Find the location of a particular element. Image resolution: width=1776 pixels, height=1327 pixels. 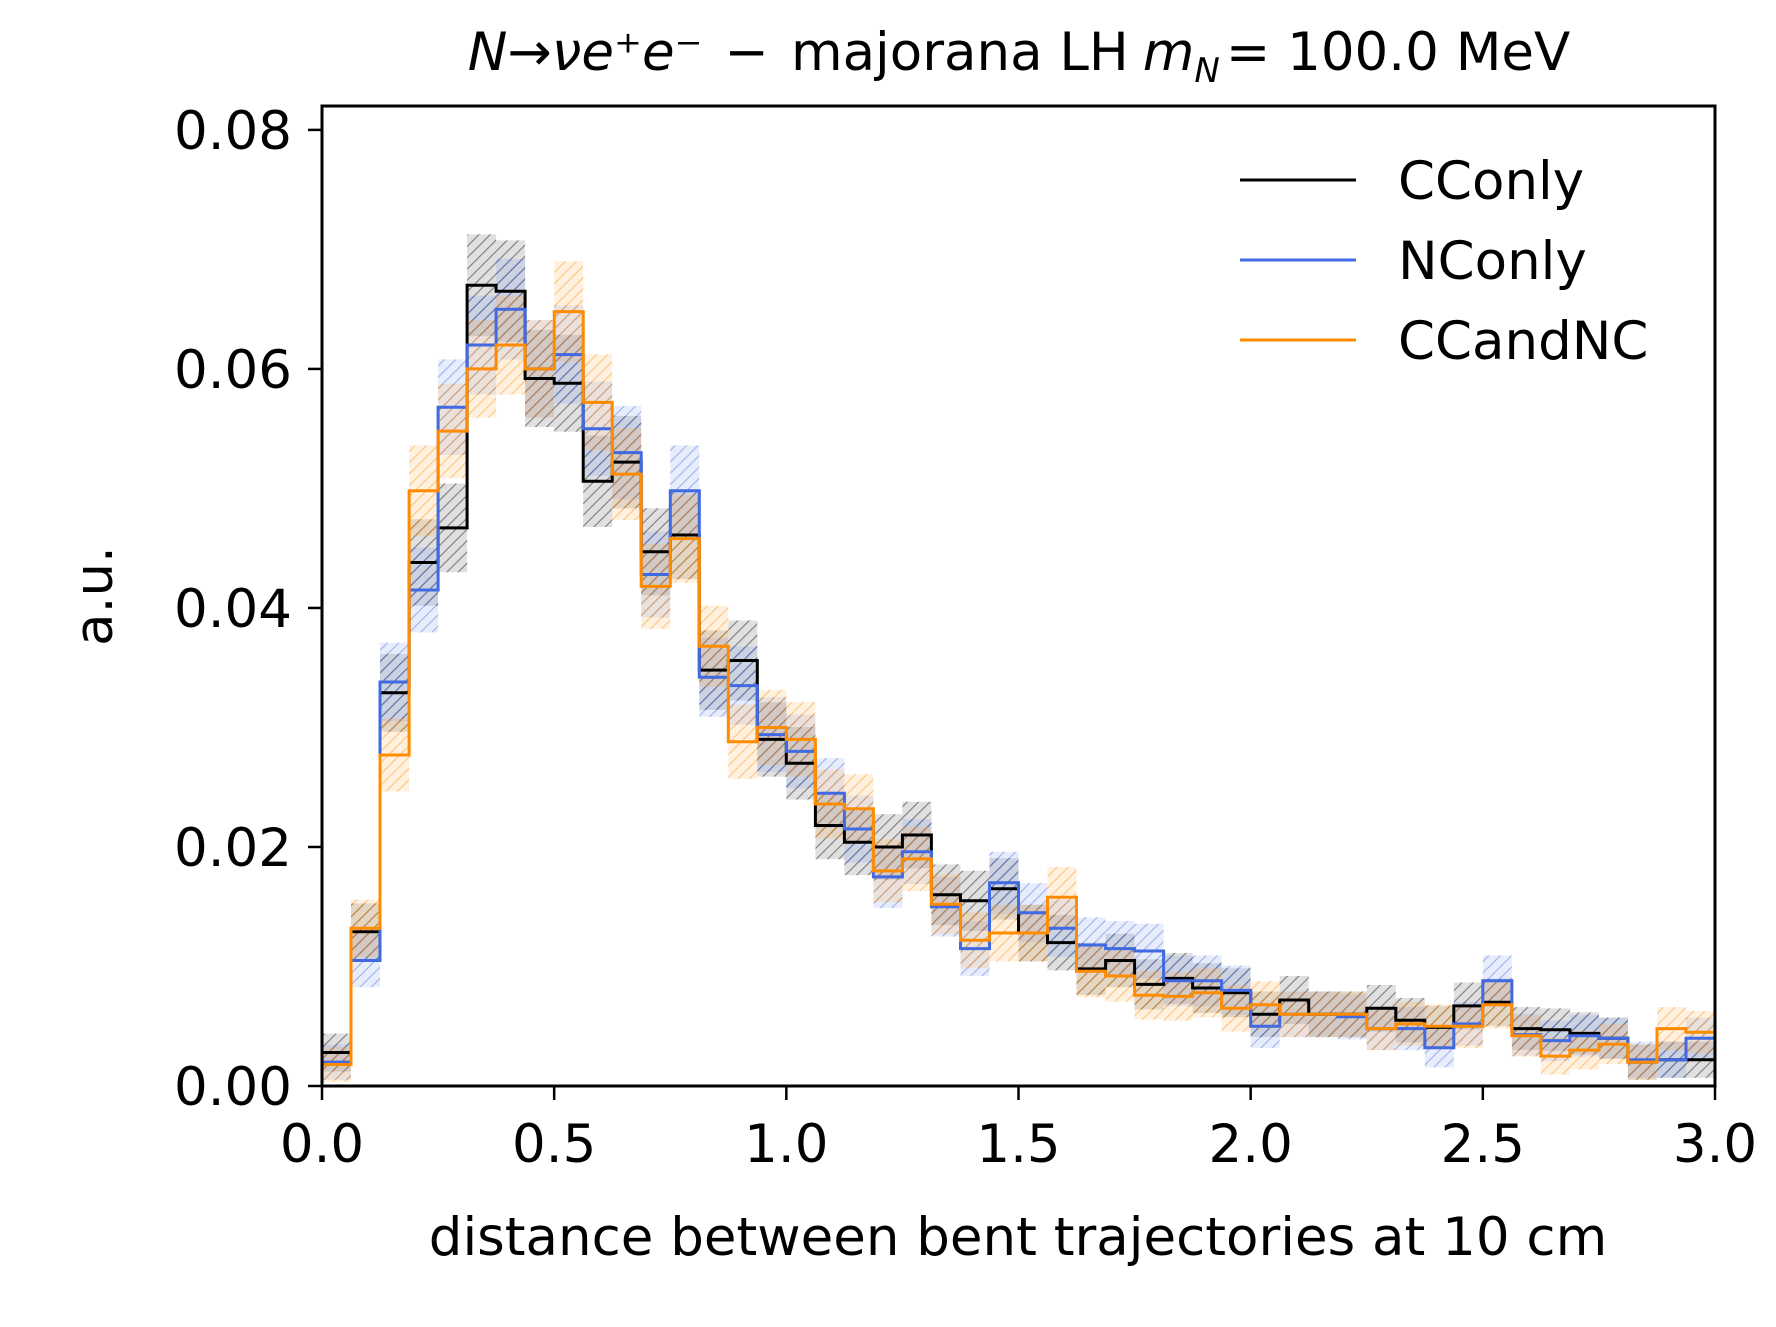

legend-label-ccandnc: CCandNC is located at coordinates (1523, 341).